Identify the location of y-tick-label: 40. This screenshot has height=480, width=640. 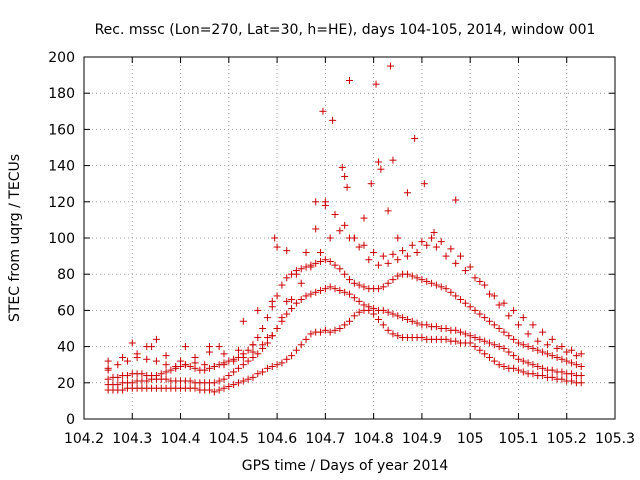
(66, 348).